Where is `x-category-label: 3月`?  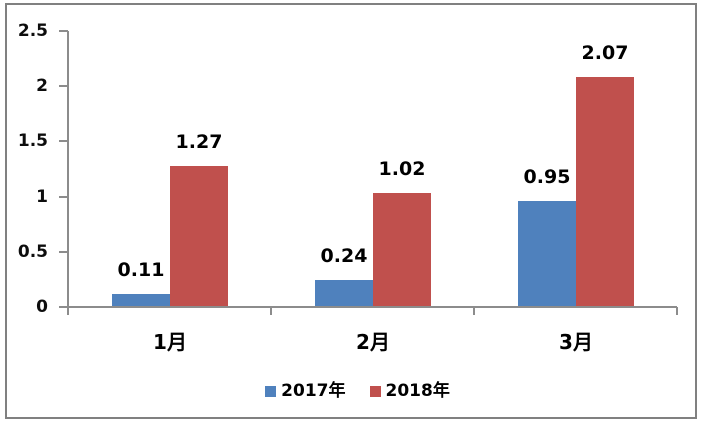
x-category-label: 3月 is located at coordinates (576, 342).